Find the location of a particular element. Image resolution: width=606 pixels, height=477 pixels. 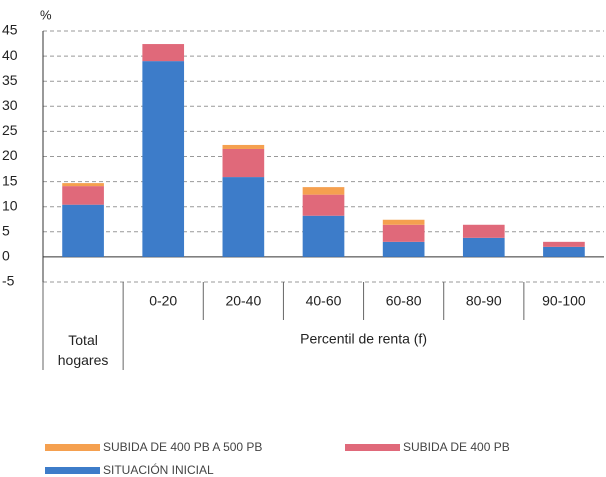

x-tick-label: Total hogares is located at coordinates (83, 350).